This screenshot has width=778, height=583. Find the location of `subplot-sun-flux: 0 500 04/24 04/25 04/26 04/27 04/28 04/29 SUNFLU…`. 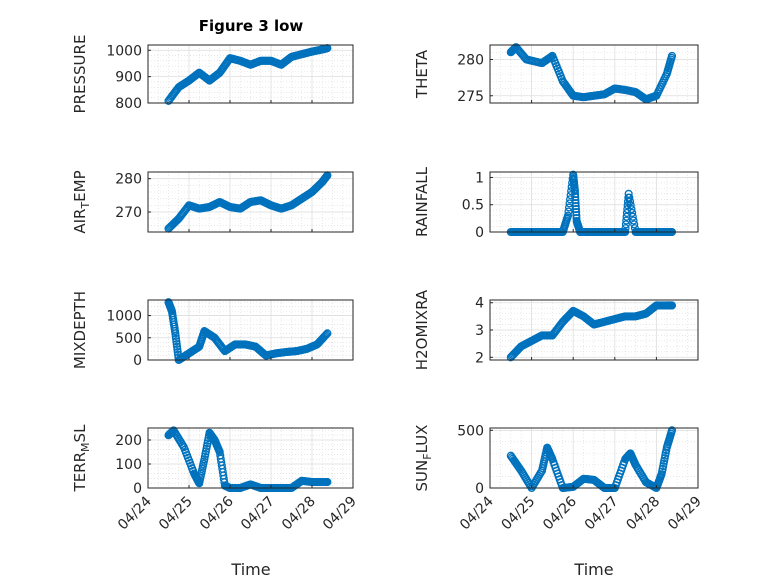

subplot-sun-flux: 0 500 04/24 04/25 04/26 04/27 04/28 04/29 SUNFLU… is located at coordinates (559, 478).